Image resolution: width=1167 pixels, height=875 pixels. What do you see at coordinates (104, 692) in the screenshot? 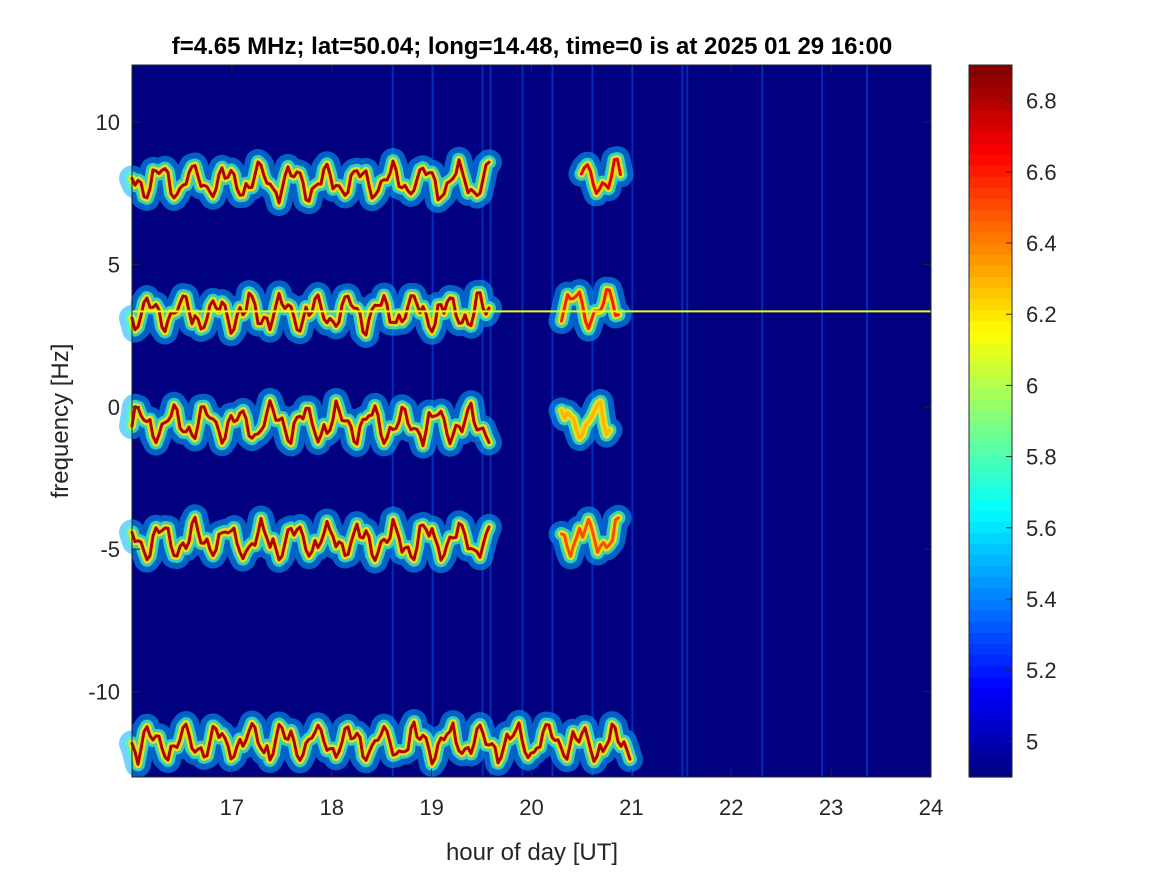
I see `y-tick-label: -10` at bounding box center [104, 692].